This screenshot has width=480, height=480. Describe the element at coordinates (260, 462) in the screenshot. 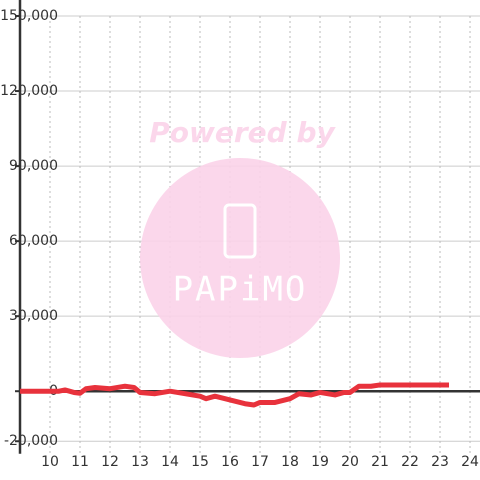

I see `x-tick-label: 17` at that location.